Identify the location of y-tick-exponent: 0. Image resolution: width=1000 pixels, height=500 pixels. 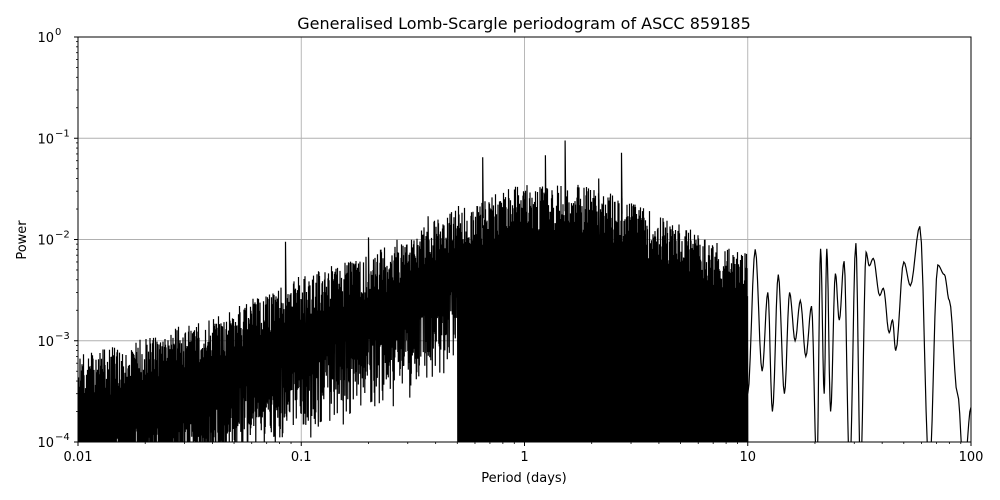
(58, 32).